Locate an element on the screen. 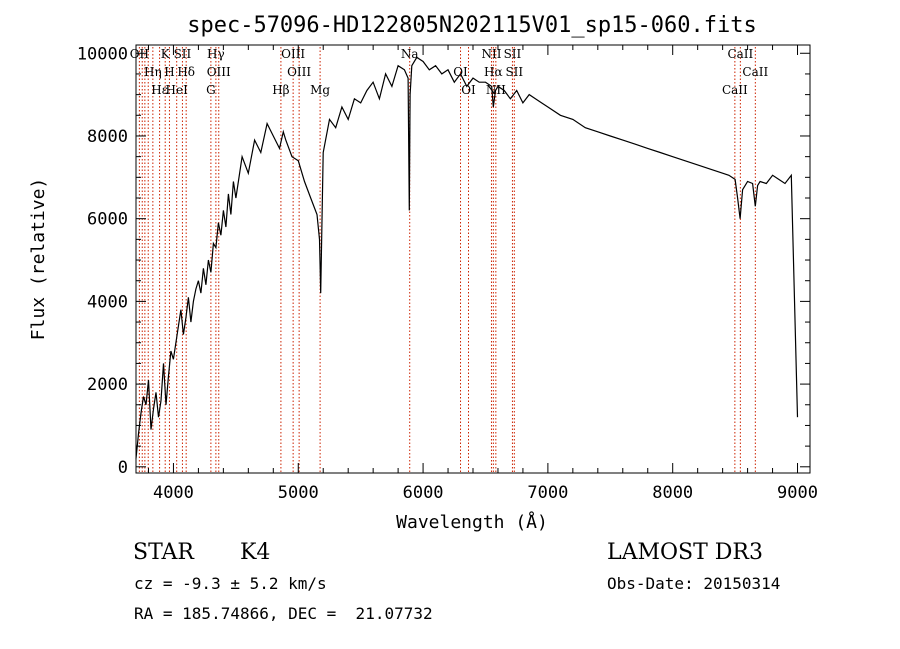  x-axis-label: Wavelength (Å) is located at coordinates (472, 522).